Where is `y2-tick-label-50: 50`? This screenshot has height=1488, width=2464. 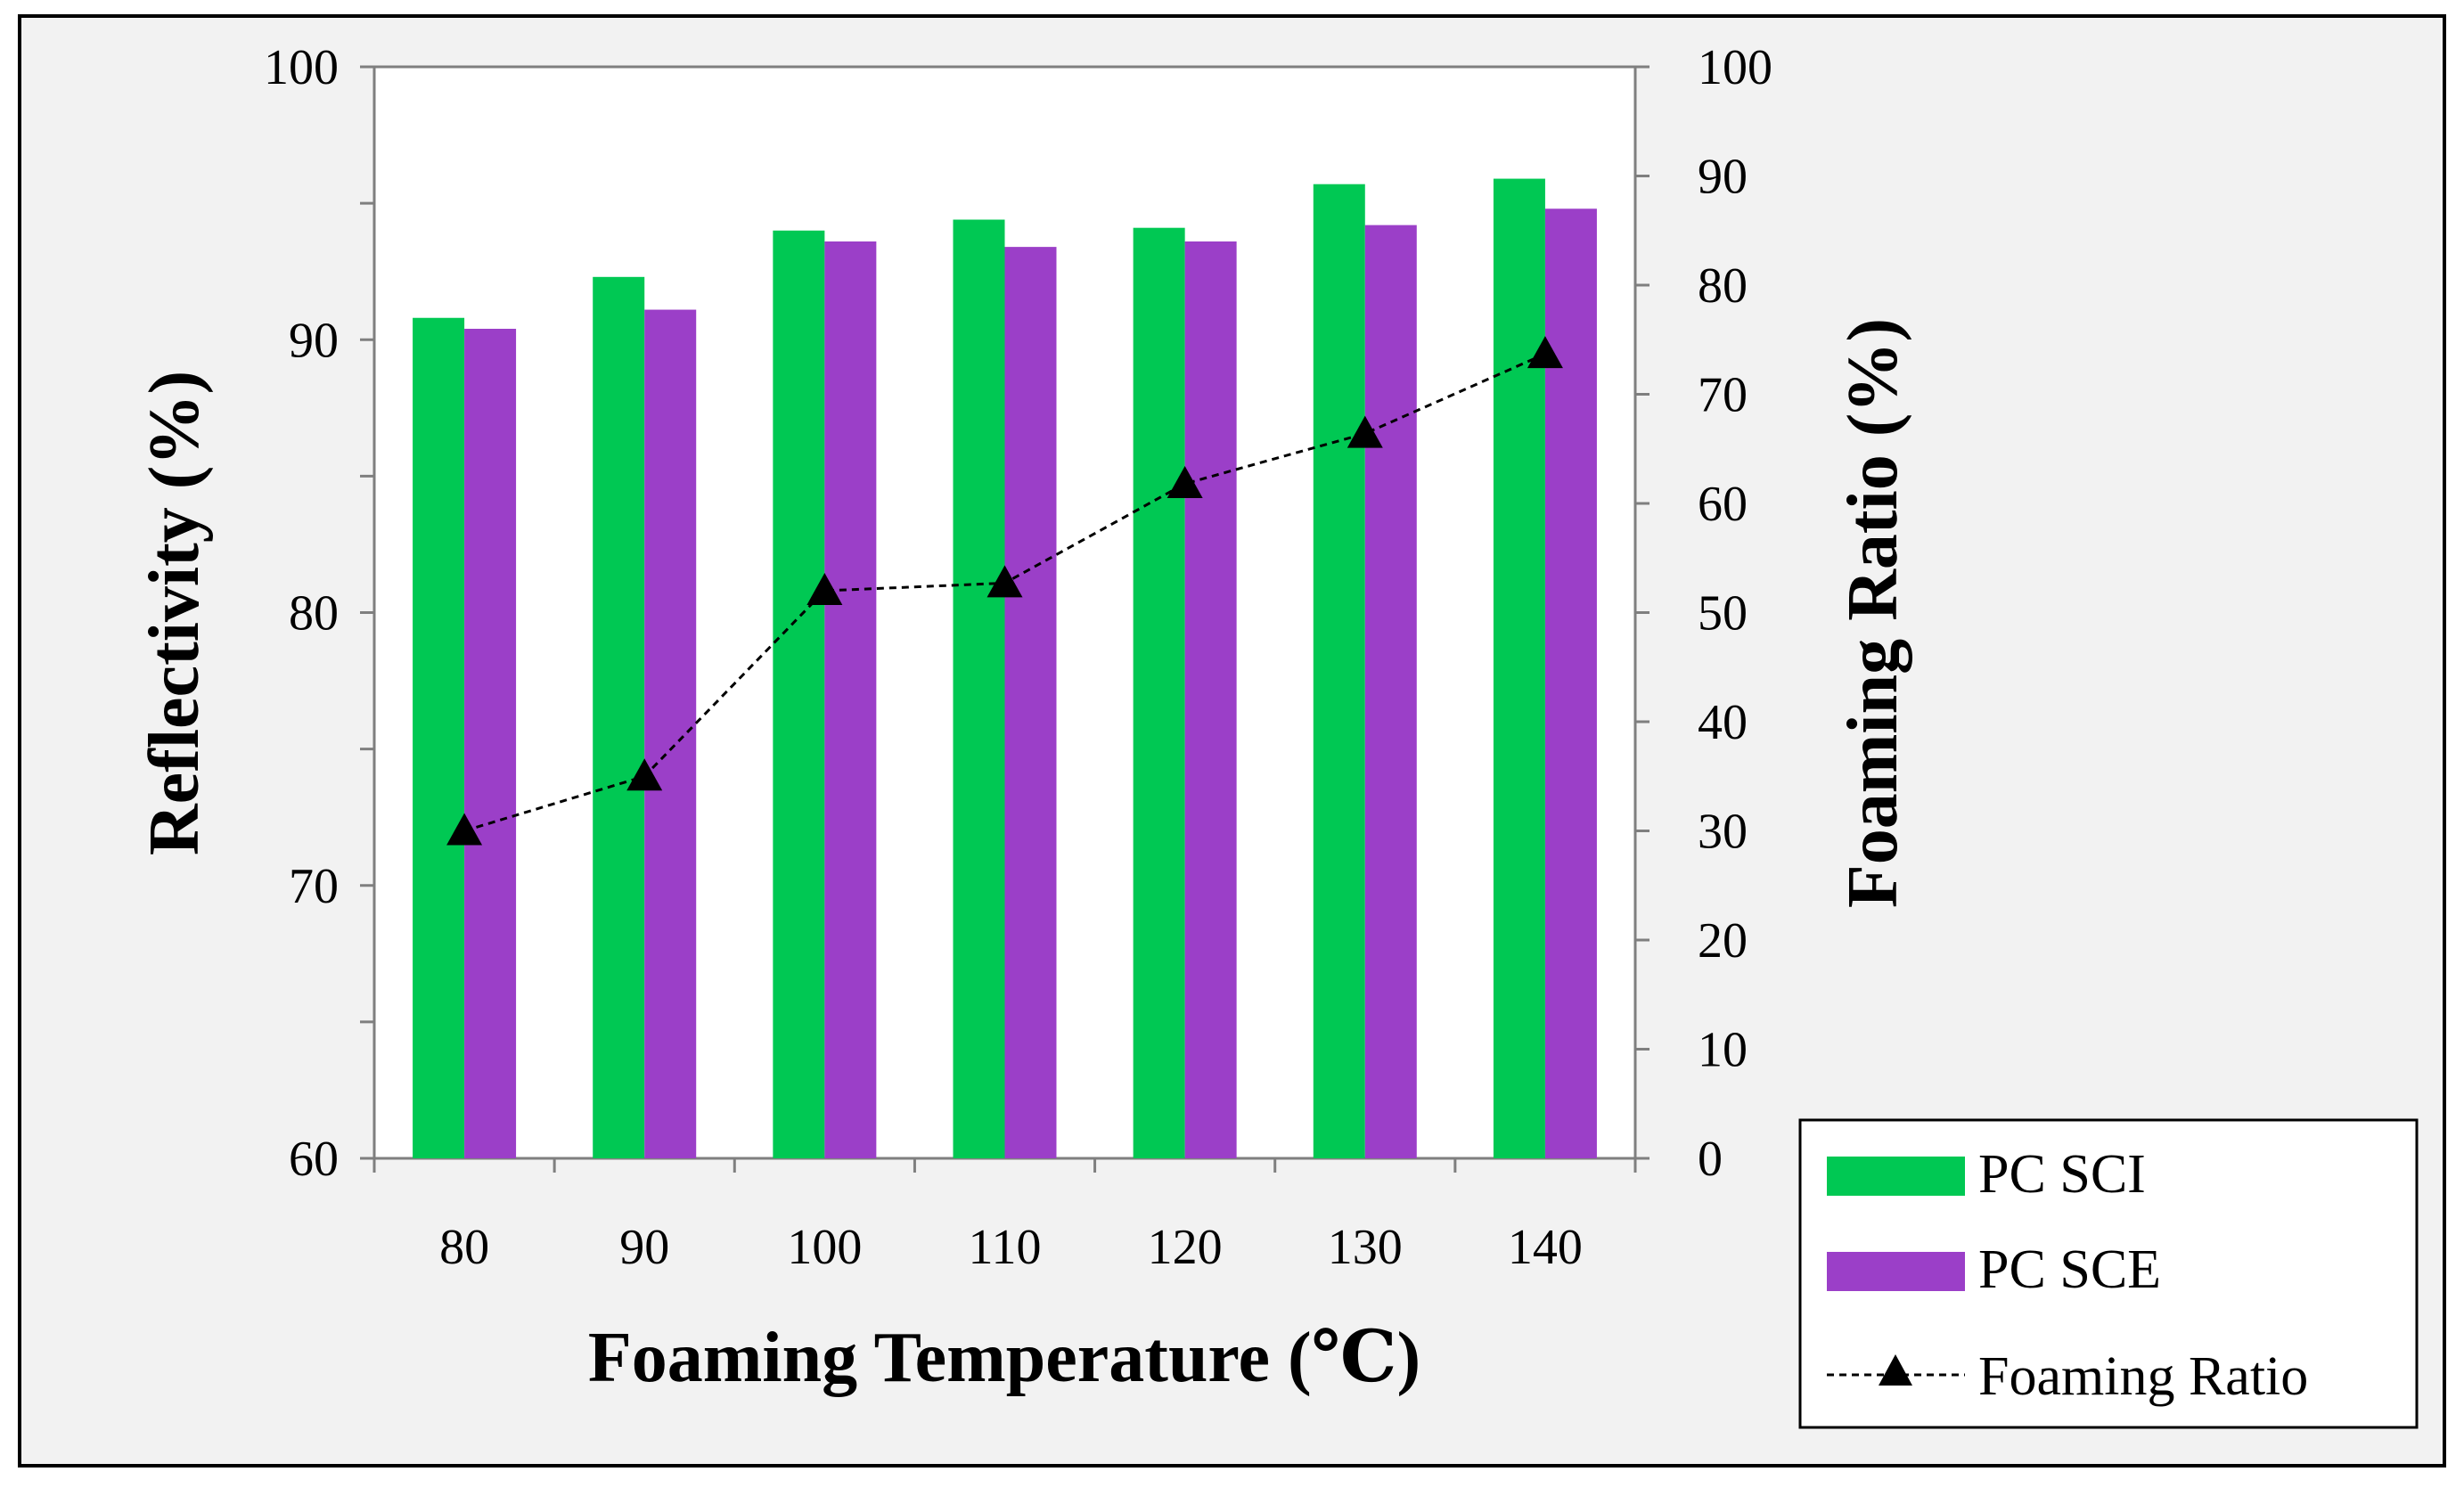 y2-tick-label-50: 50 is located at coordinates (1723, 614).